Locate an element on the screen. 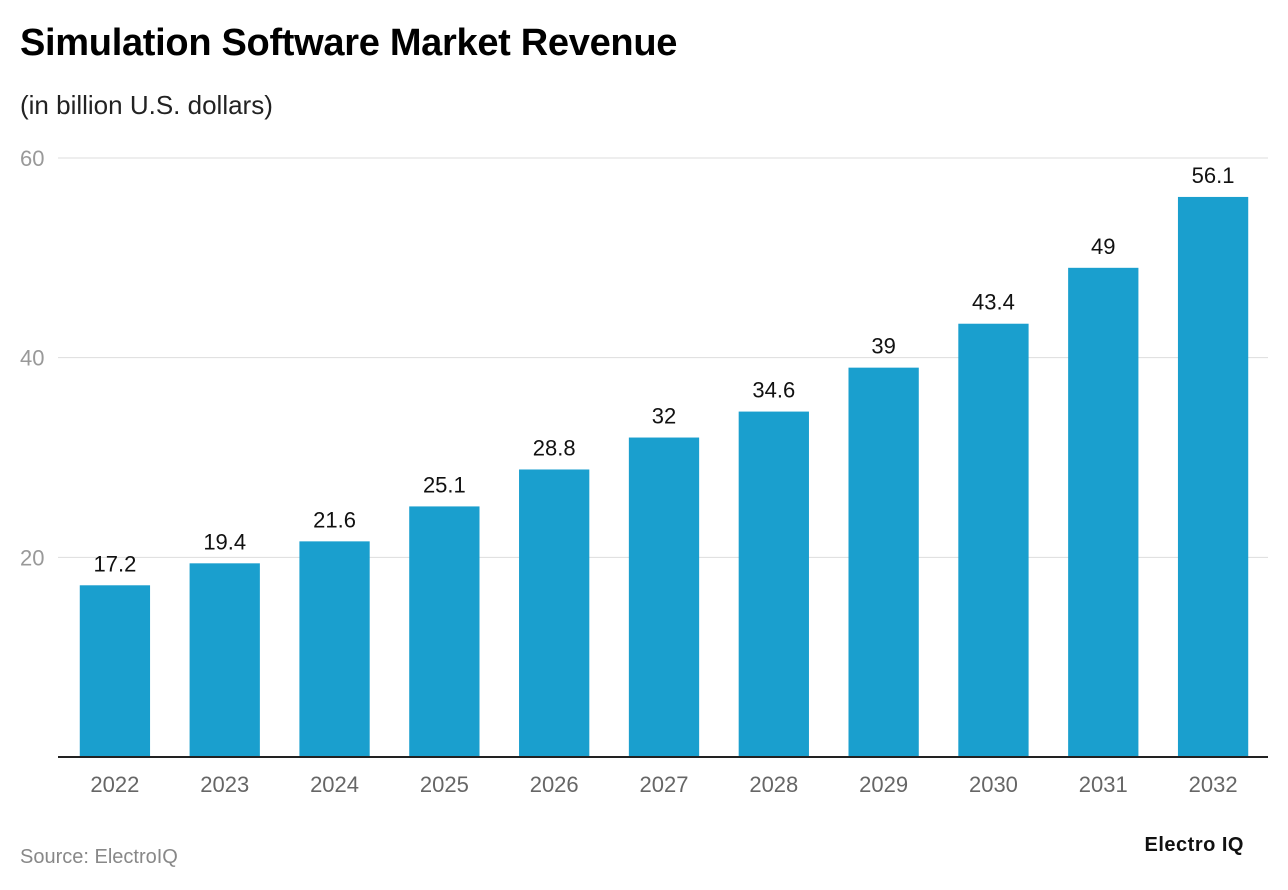 Image resolution: width=1288 pixels, height=890 pixels. bar-2026 is located at coordinates (554, 613).